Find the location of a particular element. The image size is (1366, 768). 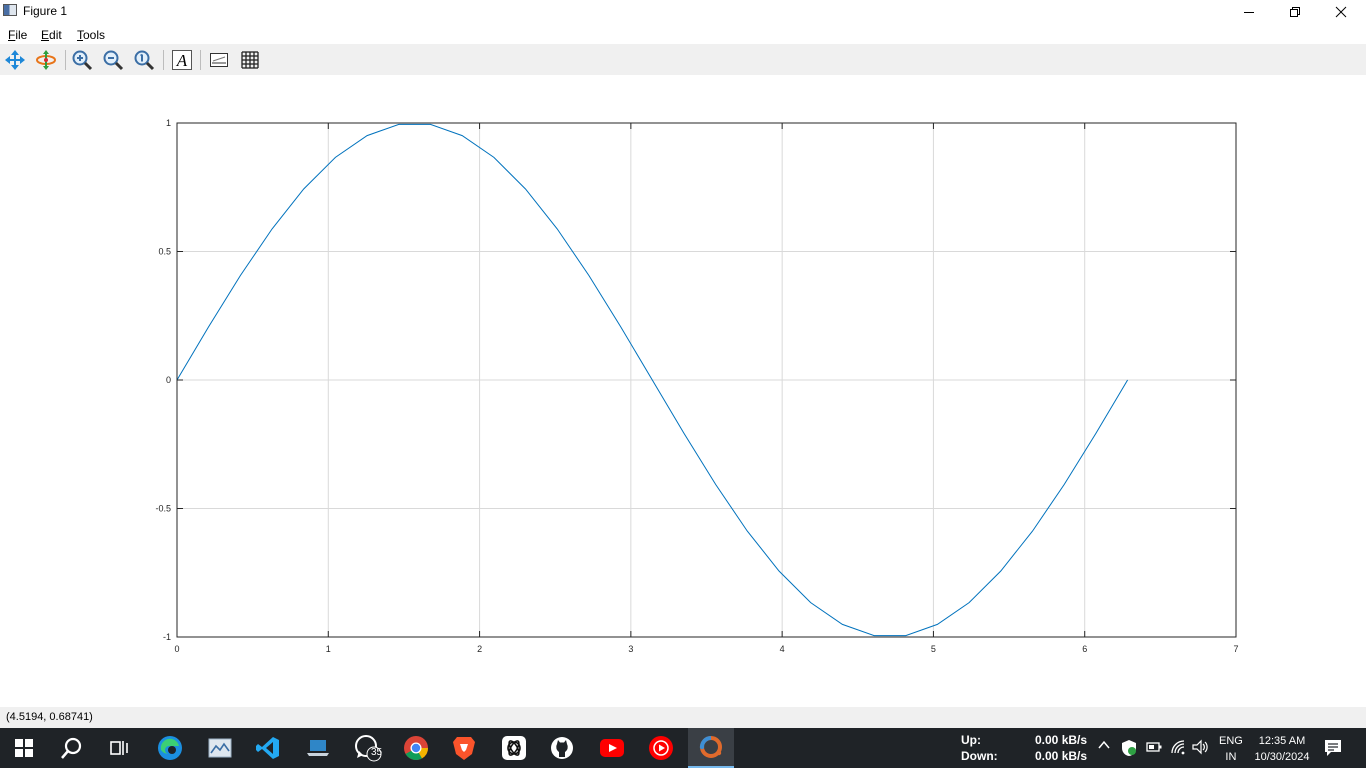

insert-text-button: A is located at coordinates (182, 60).